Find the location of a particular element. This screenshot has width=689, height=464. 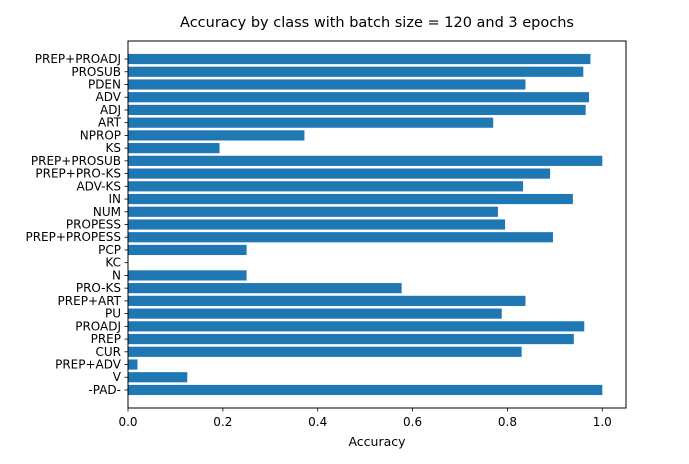

y-tick-label: PROSUB is located at coordinates (96, 72).